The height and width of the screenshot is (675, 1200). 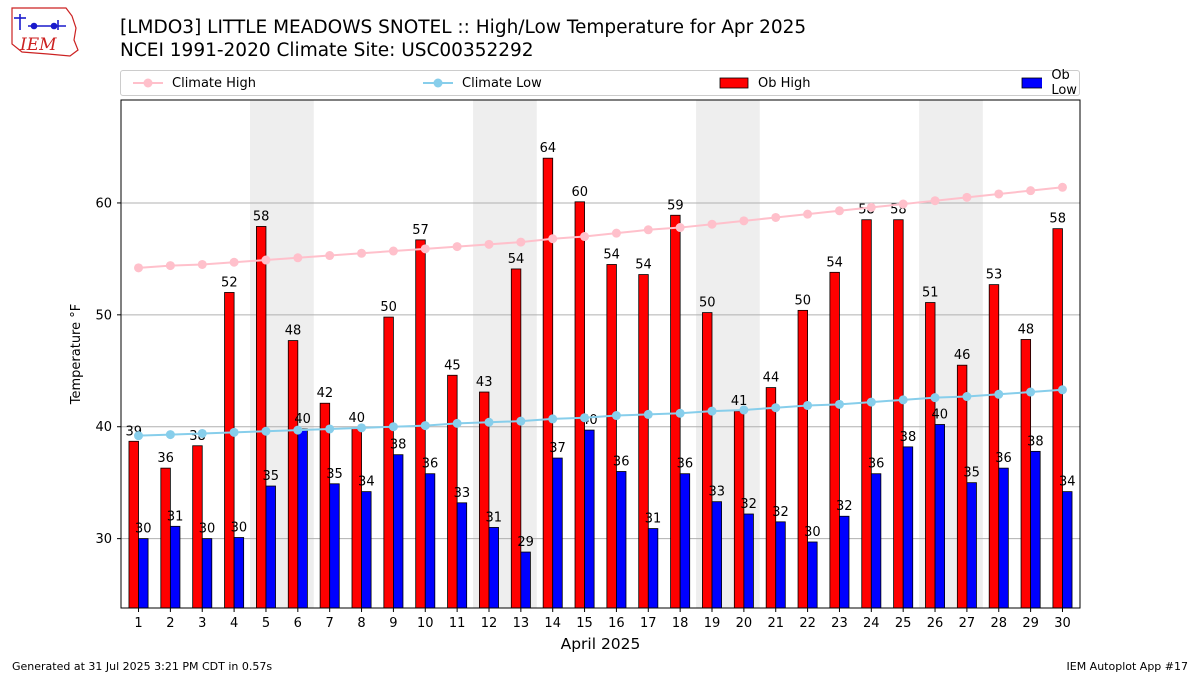 What do you see at coordinates (366, 482) in the screenshot?
I see `label-low-8: 34` at bounding box center [366, 482].